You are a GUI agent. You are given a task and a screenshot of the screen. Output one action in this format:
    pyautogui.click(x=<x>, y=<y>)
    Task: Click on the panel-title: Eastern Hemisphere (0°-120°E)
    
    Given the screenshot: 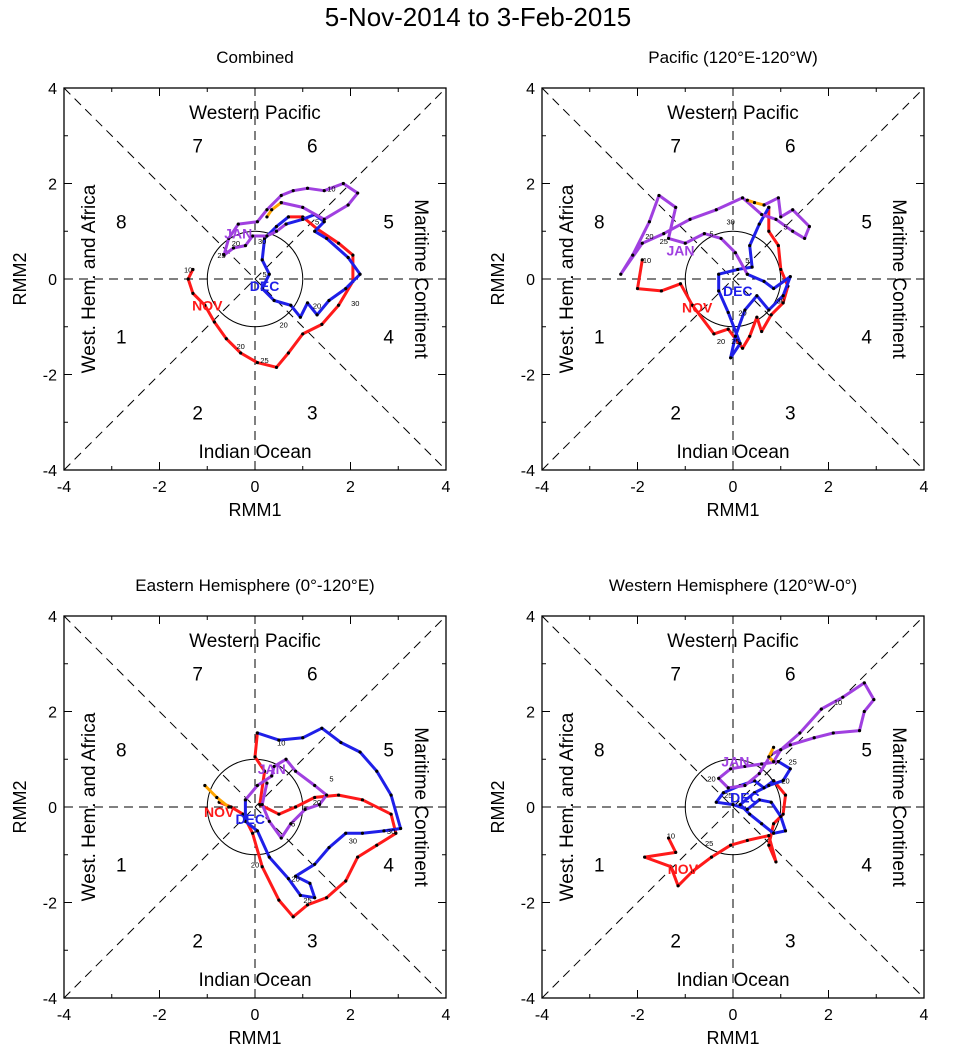 What is the action you would take?
    pyautogui.click(x=254, y=585)
    